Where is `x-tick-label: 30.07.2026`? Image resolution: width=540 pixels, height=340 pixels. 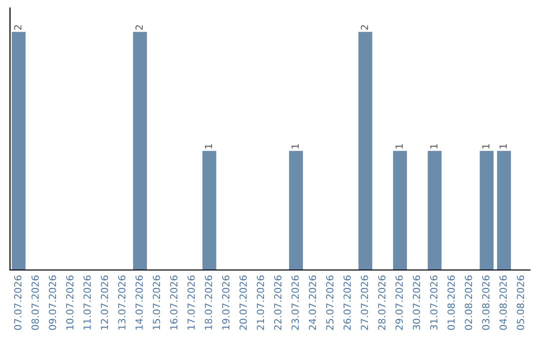
x-tick-label: 30.07.2026 is located at coordinates (416, 302).